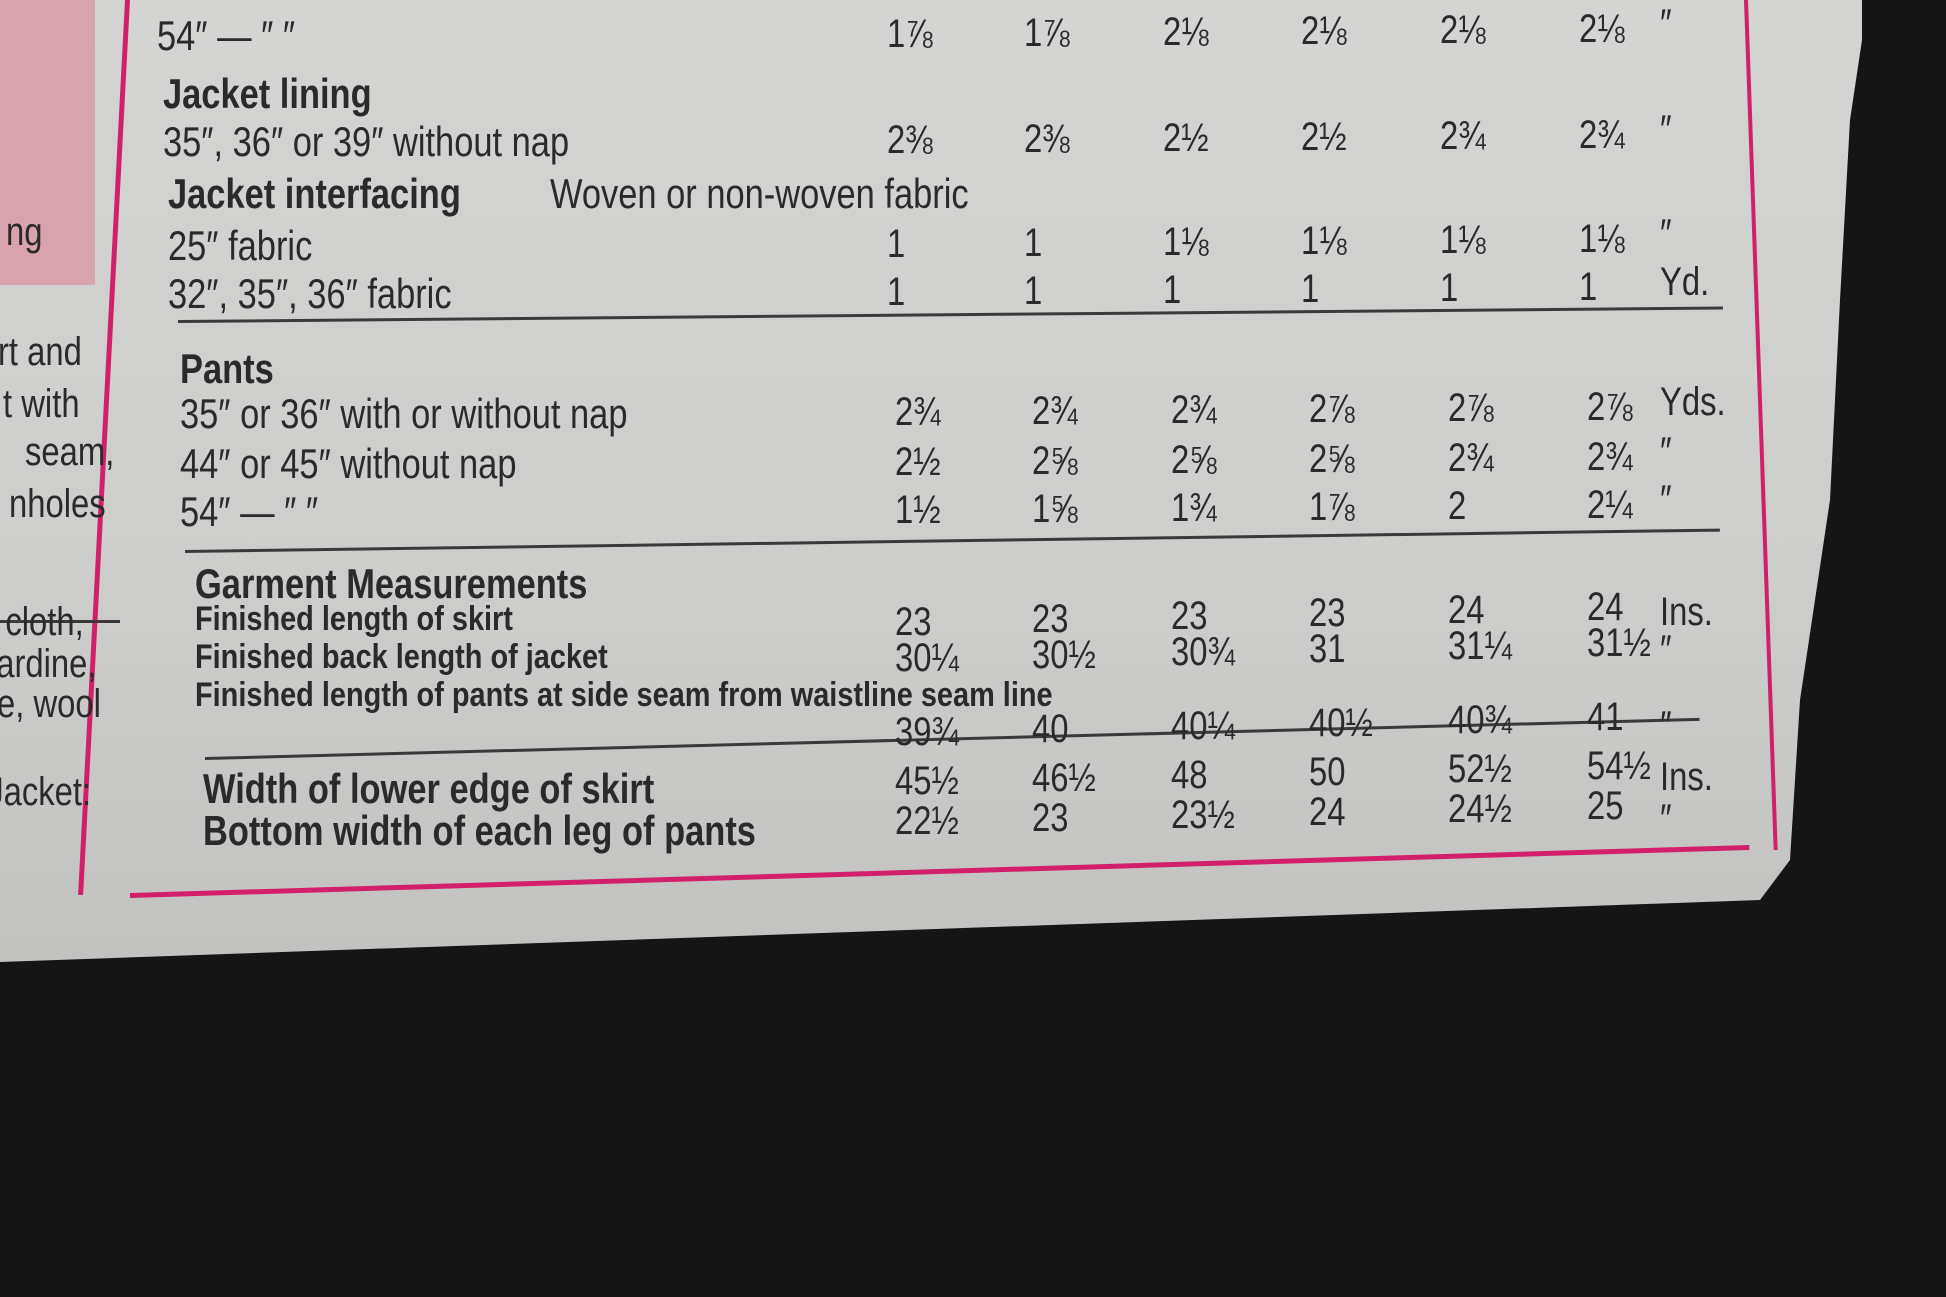  I want to click on row-label: 25″ fabric, so click(240, 245).